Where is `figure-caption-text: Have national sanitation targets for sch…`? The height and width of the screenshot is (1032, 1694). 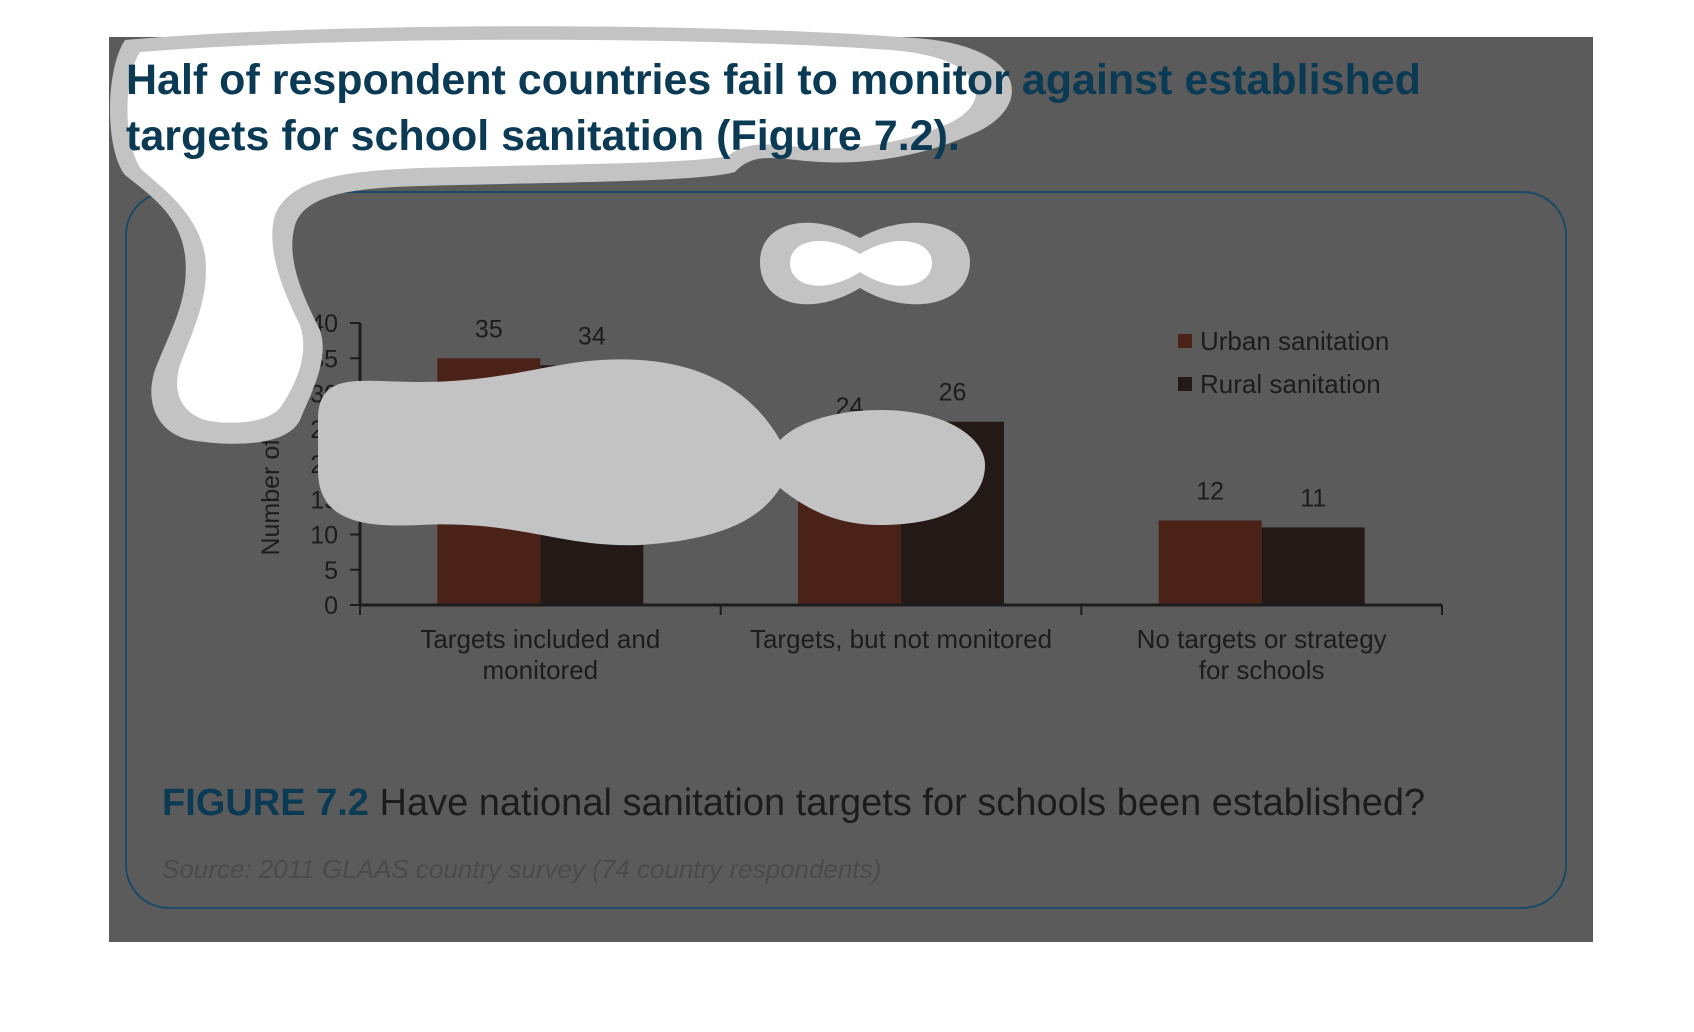 figure-caption-text: Have national sanitation targets for sch… is located at coordinates (897, 803).